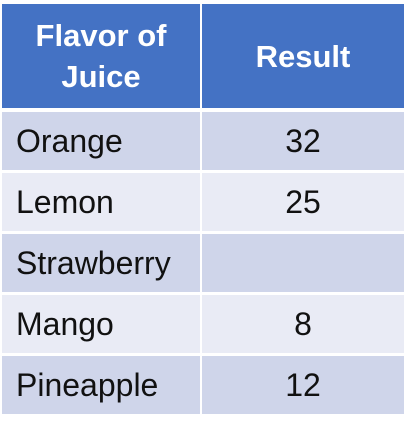 The width and height of the screenshot is (408, 428). Describe the element at coordinates (303, 203) in the screenshot. I see `result-cell: 25` at that location.